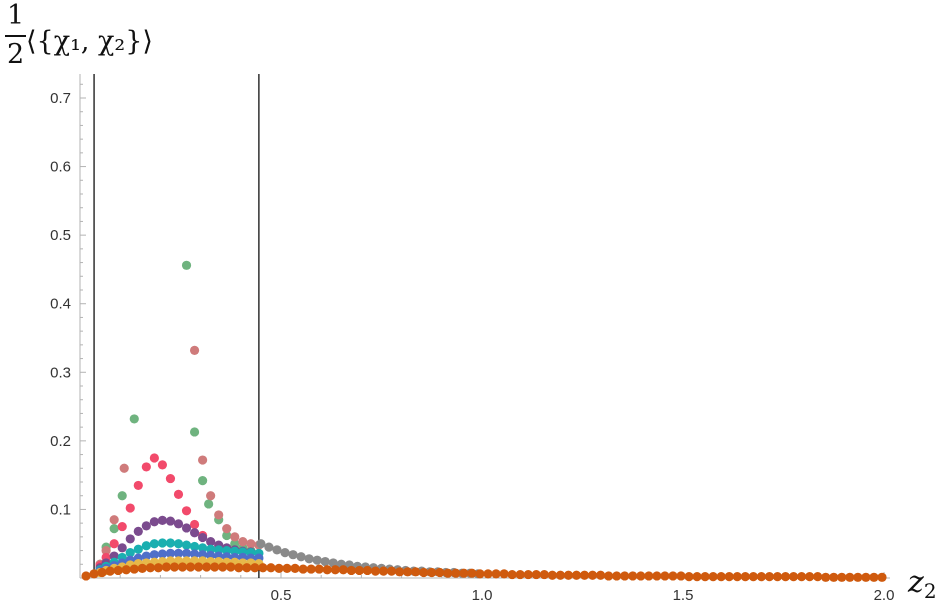 This screenshot has width=947, height=604. Describe the element at coordinates (89, 41) in the screenshot. I see `y-axis-label: ⟨{χ₁, χ₂}⟩` at that location.